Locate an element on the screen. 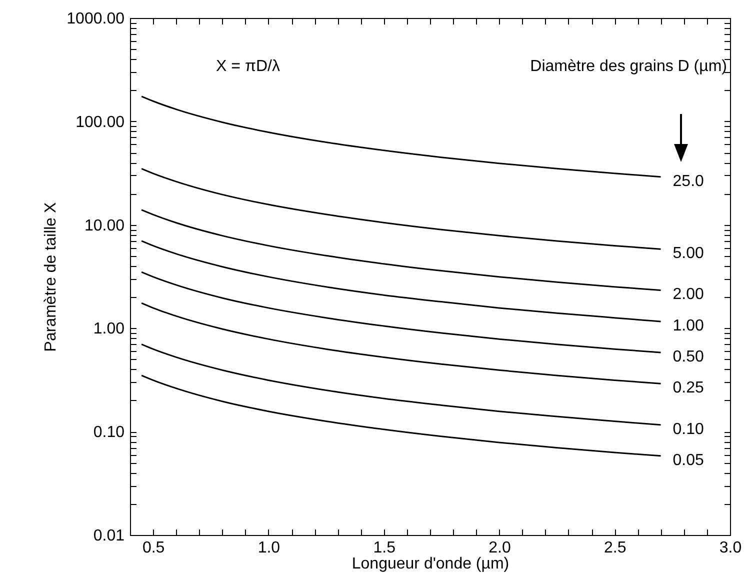 The image size is (751, 581). x-tick-label: 3.0 is located at coordinates (730, 548).